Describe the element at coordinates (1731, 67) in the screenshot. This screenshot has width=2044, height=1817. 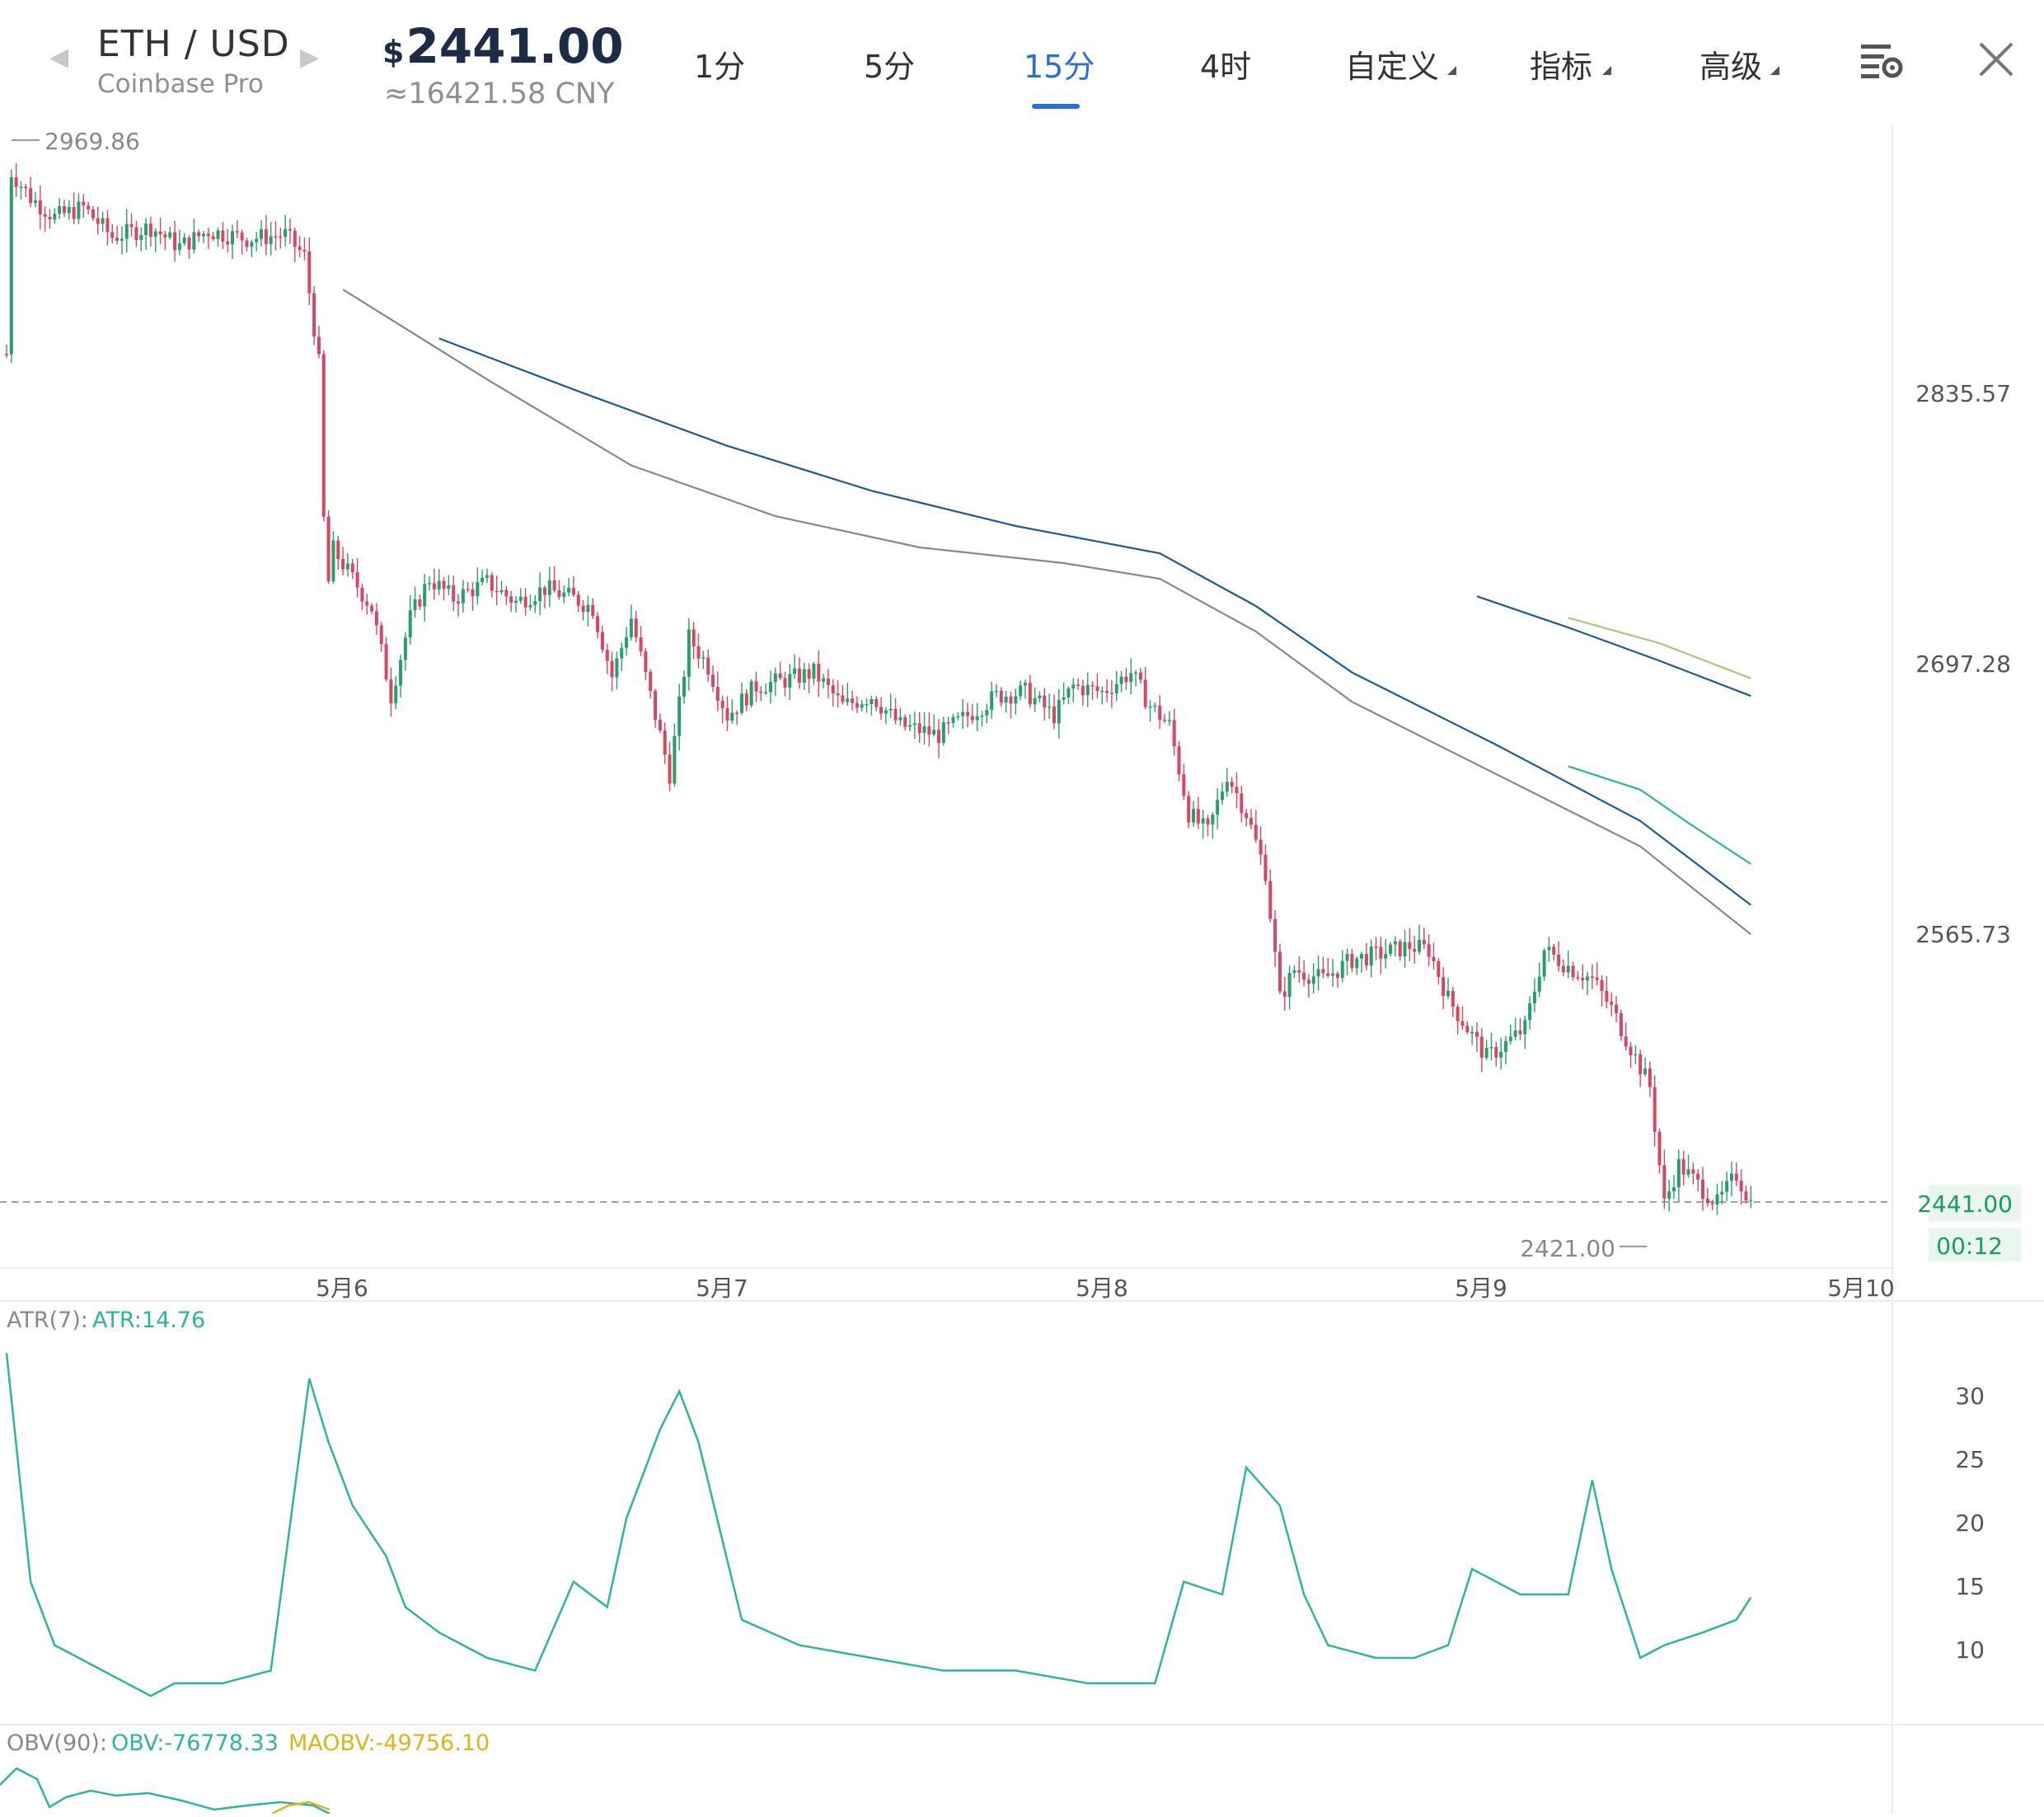
I see `tab-advanced: 高级` at that location.